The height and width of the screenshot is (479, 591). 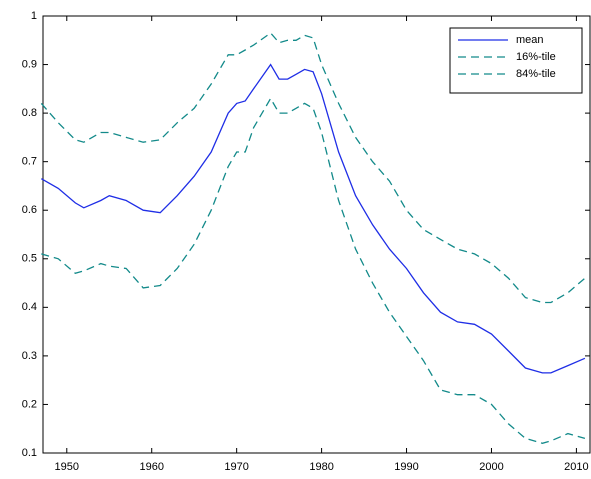 What do you see at coordinates (536, 57) in the screenshot?
I see `legend-label: 16%-tile` at bounding box center [536, 57].